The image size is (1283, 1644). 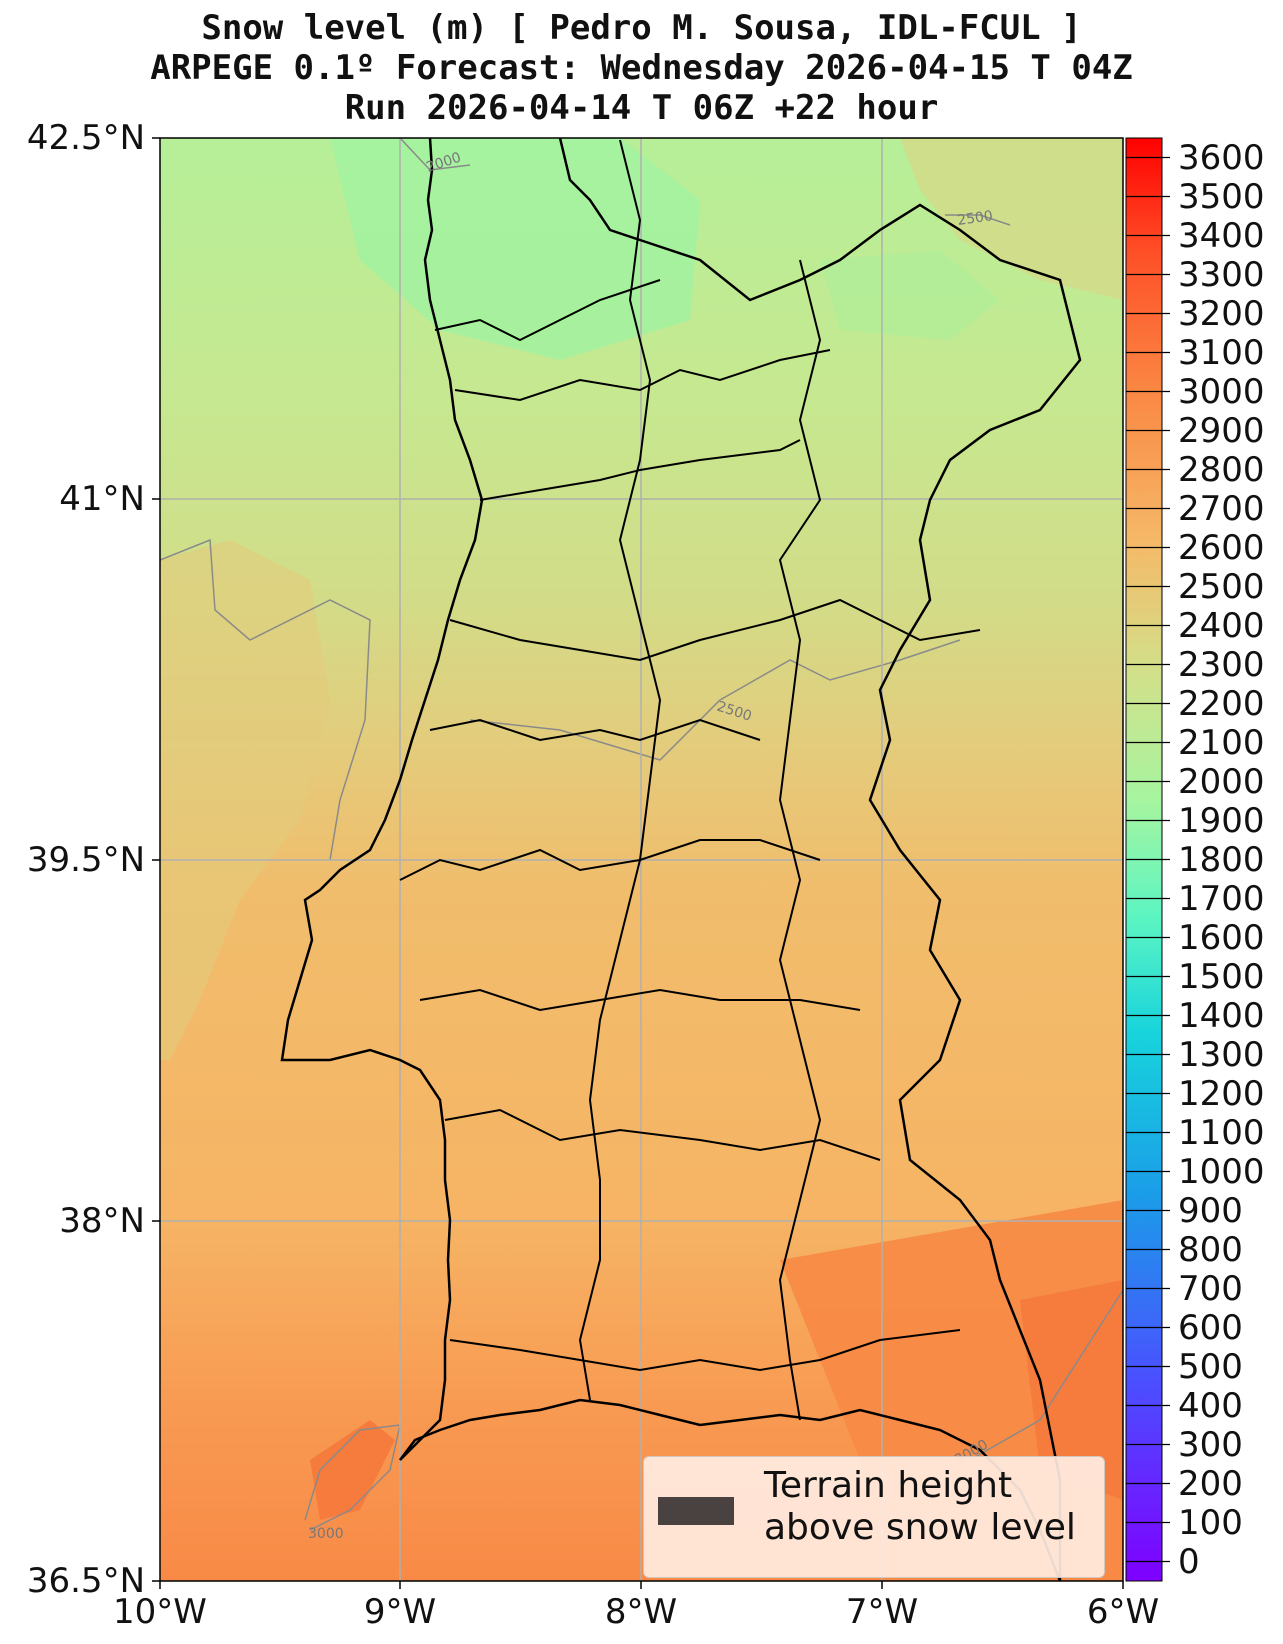 What do you see at coordinates (1221, 1171) in the screenshot?
I see `colorbar-tick-label: 1000` at bounding box center [1221, 1171].